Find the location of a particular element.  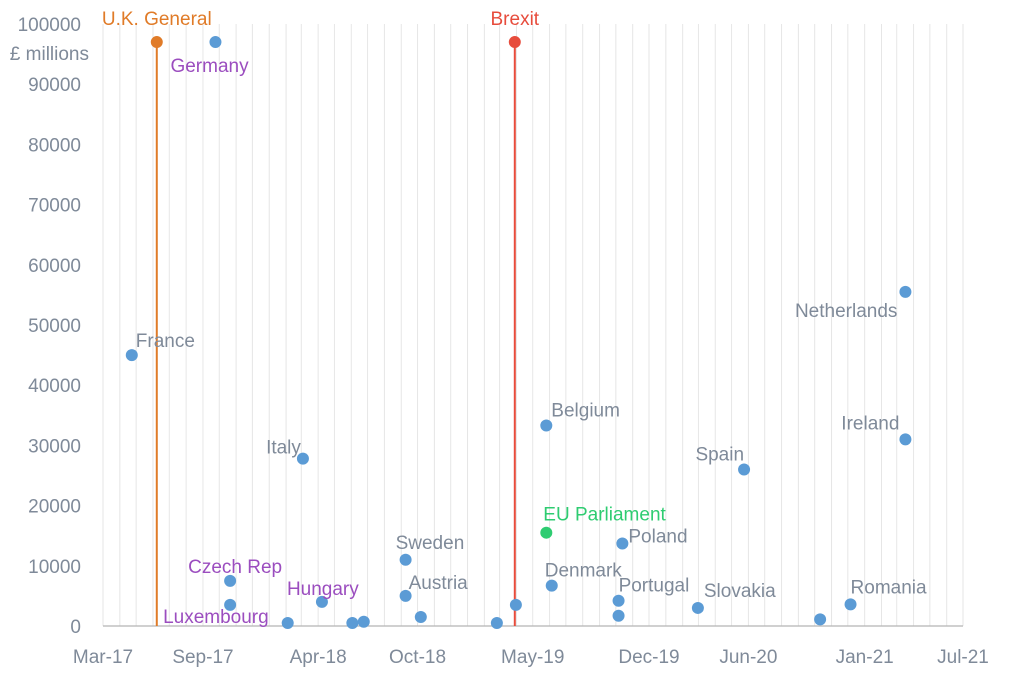

point-label: Germany is located at coordinates (209, 66).